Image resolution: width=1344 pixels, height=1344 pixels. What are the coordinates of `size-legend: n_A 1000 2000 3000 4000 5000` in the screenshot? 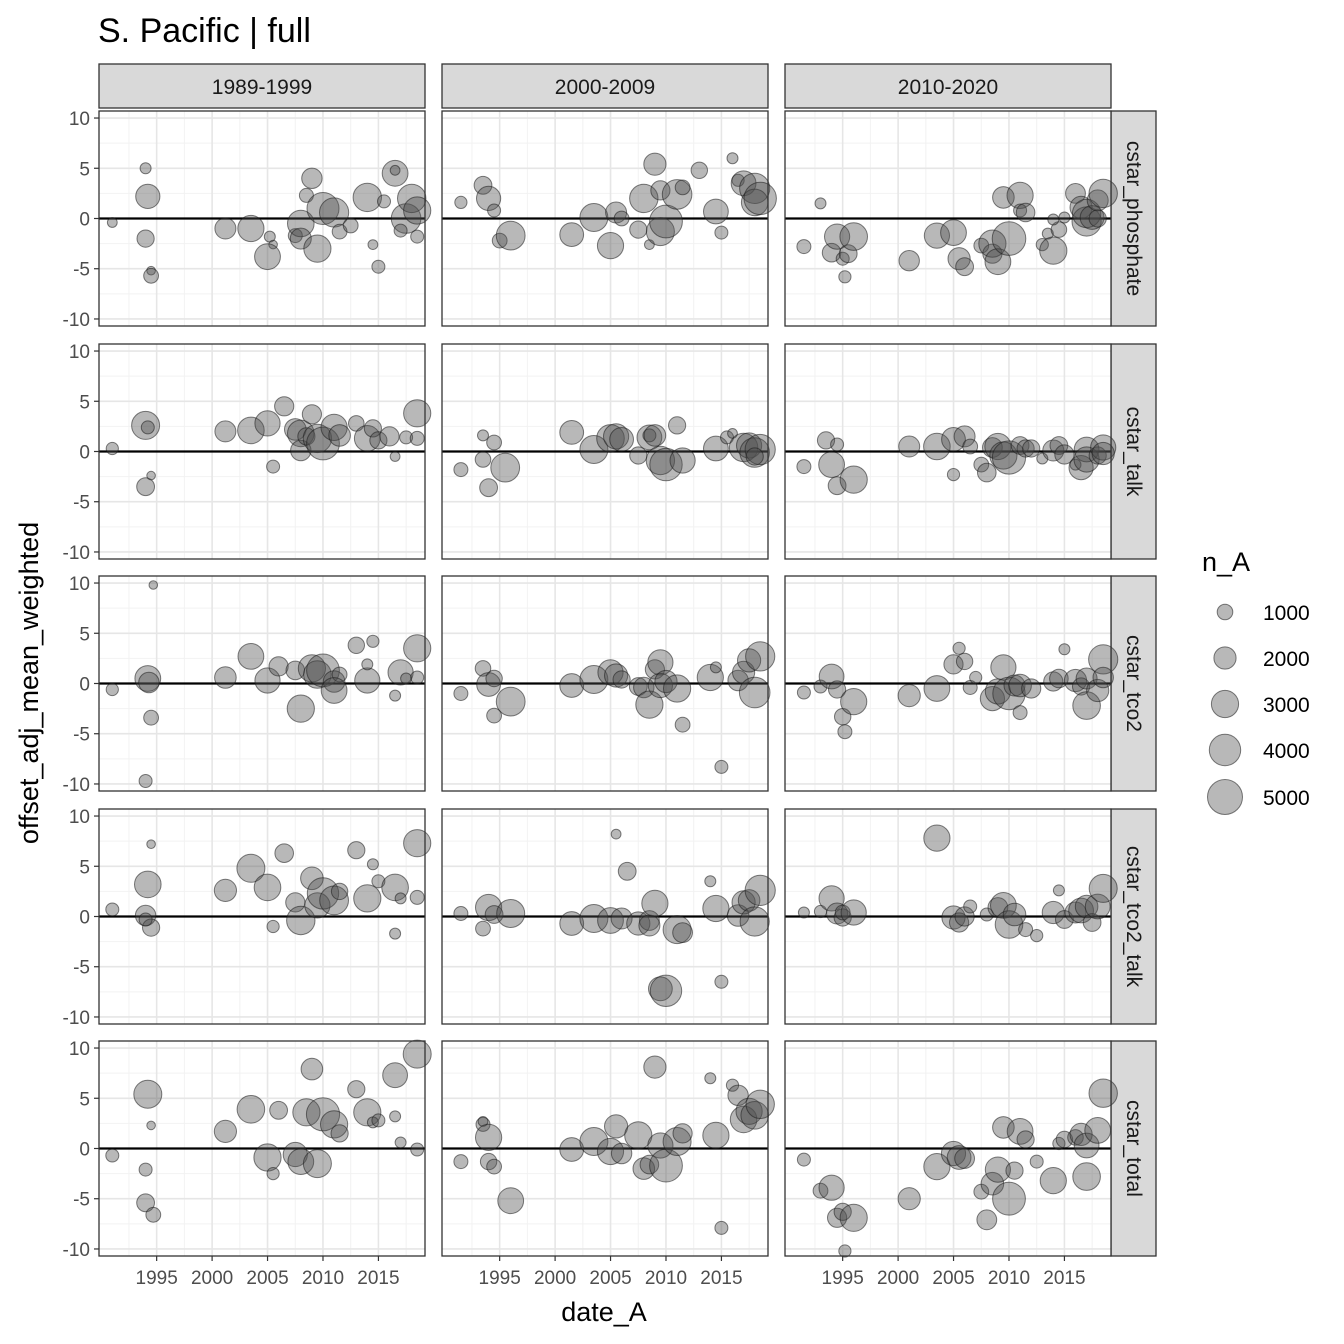 It's located at (1256, 683).